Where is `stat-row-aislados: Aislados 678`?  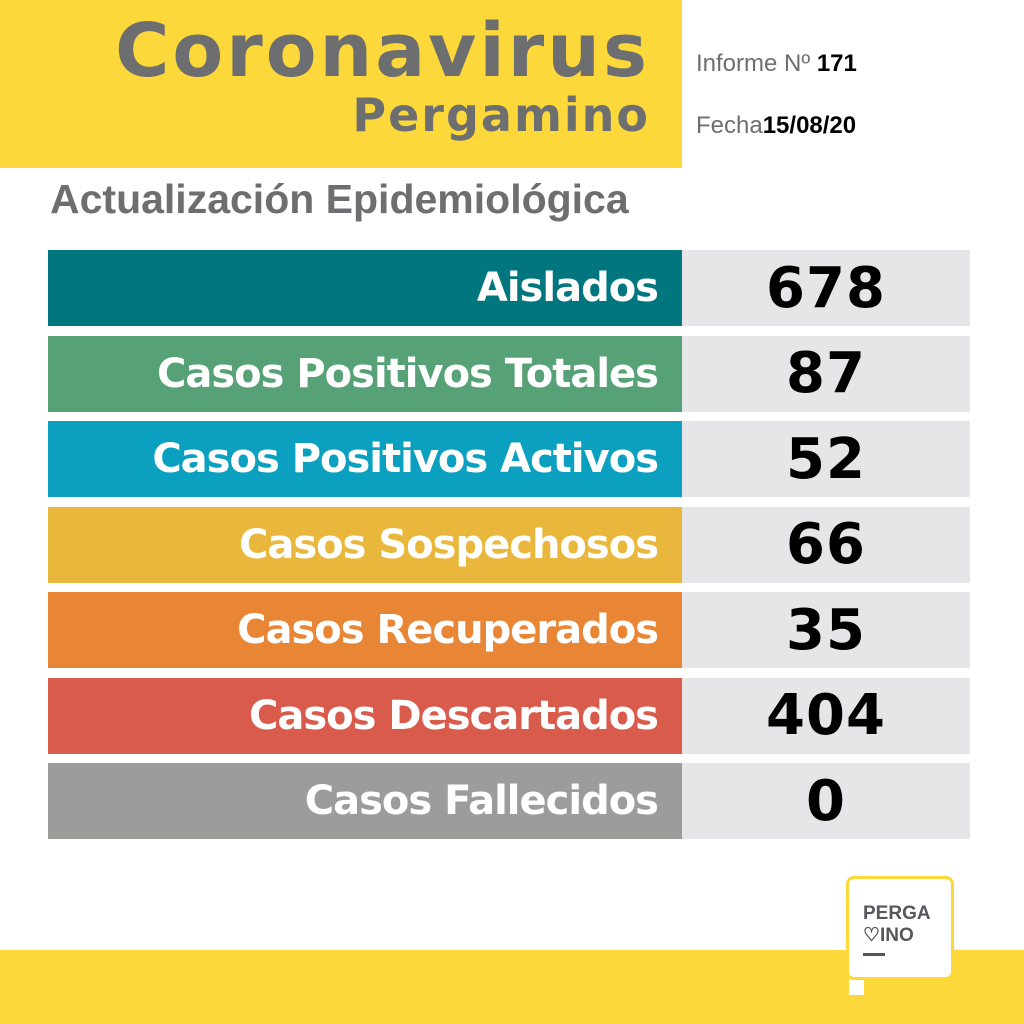
stat-row-aislados: Aislados 678 is located at coordinates (509, 288).